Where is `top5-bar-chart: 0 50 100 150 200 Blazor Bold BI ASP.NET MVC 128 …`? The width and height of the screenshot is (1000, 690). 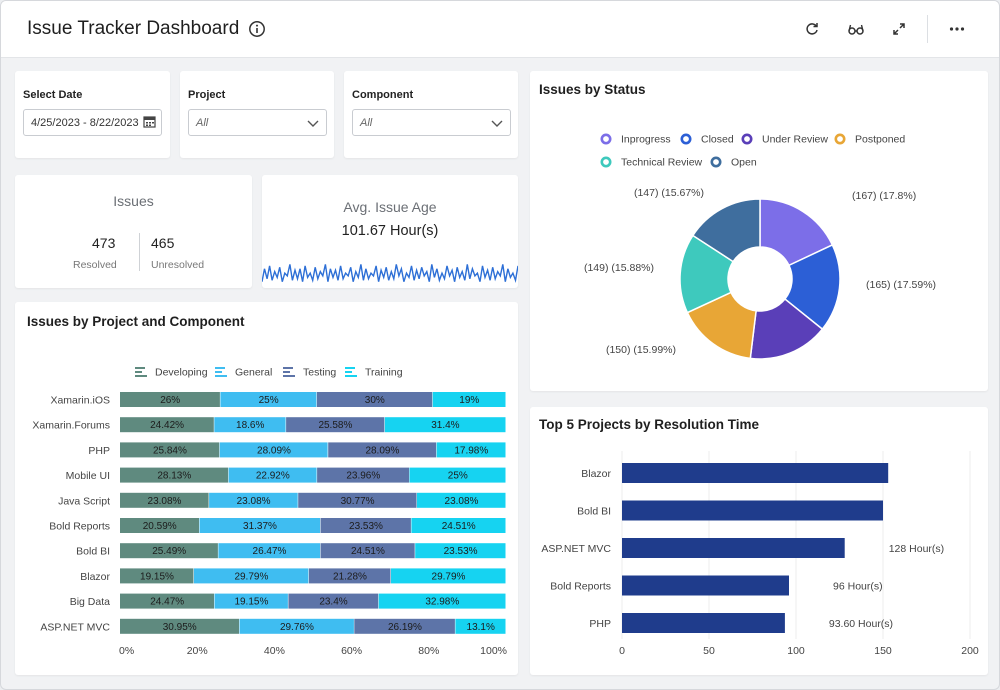 top5-bar-chart: 0 50 100 150 200 Blazor Bold BI ASP.NET MVC 128 … is located at coordinates (760, 554).